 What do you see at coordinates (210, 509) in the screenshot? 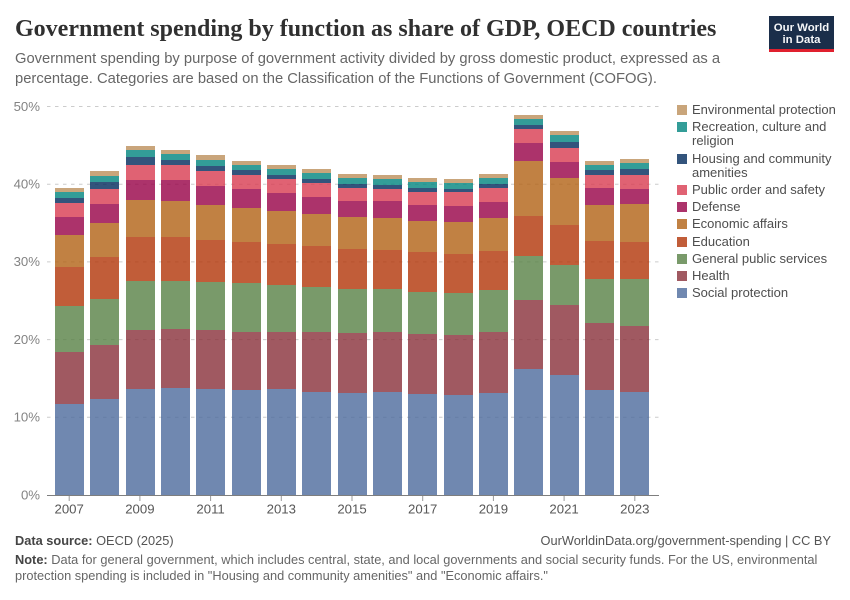
I see `svg-text: 2011` at bounding box center [210, 509].